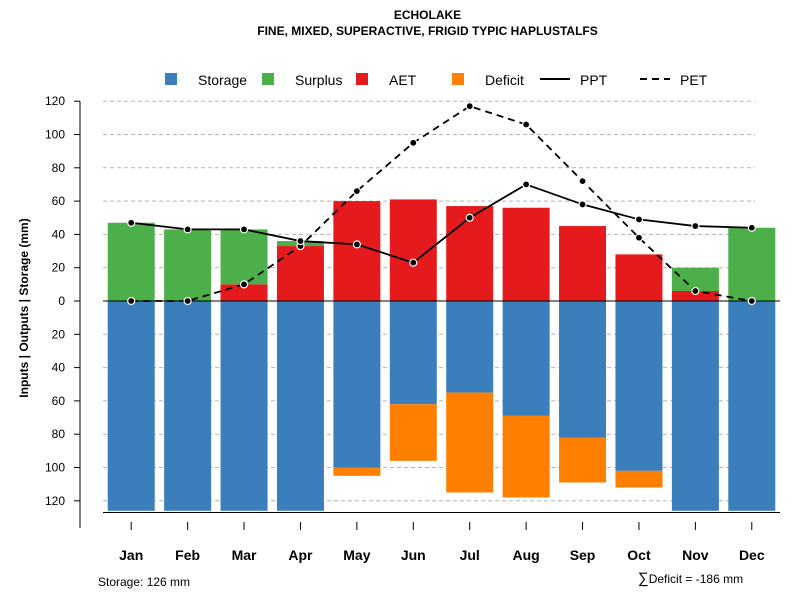 This screenshot has height=600, width=800. Describe the element at coordinates (413, 555) in the screenshot. I see `x-tick-label: Jun` at that location.